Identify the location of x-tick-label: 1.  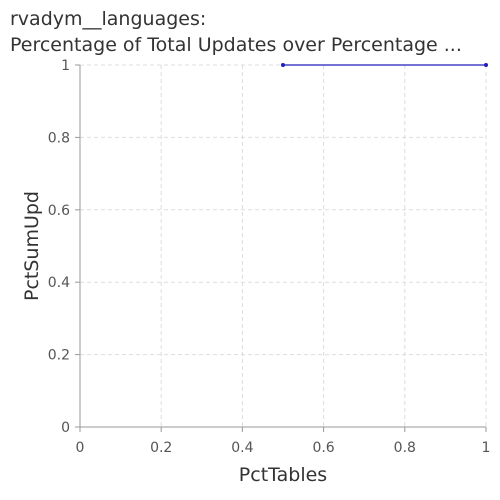
(486, 448).